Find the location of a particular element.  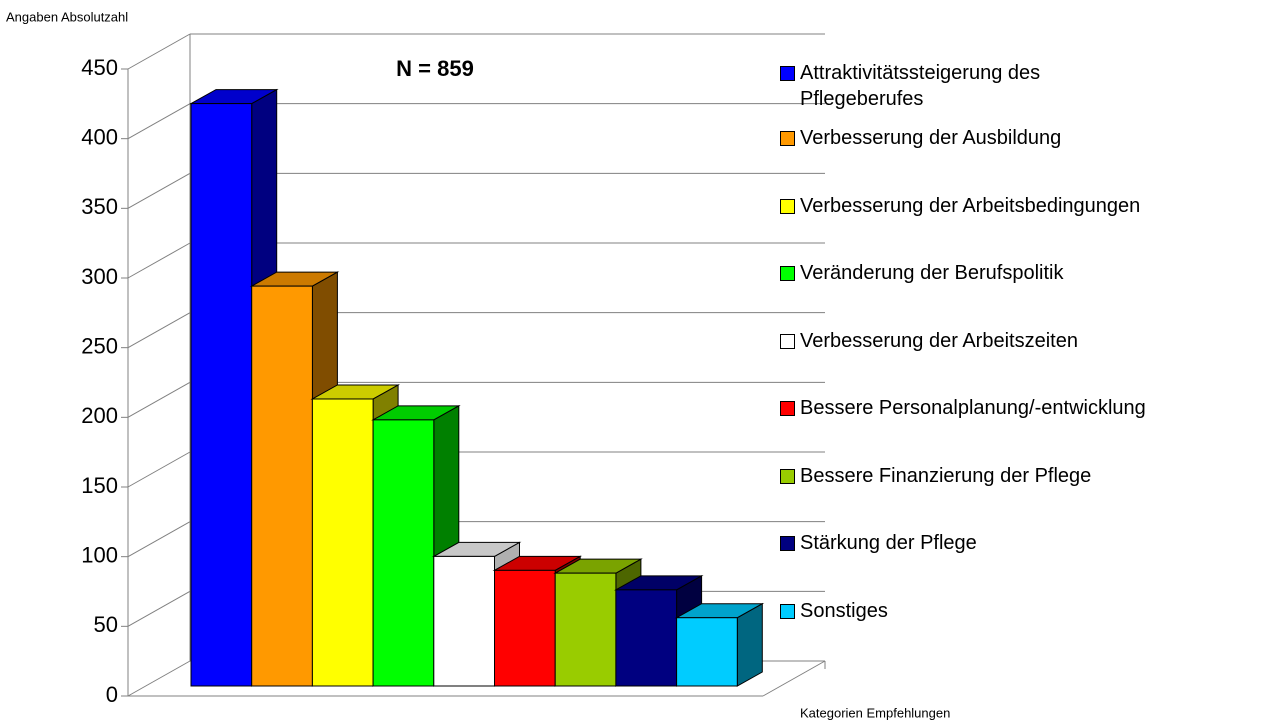

legend-item: Verbesserung der Arbeitszeiten is located at coordinates (929, 341).